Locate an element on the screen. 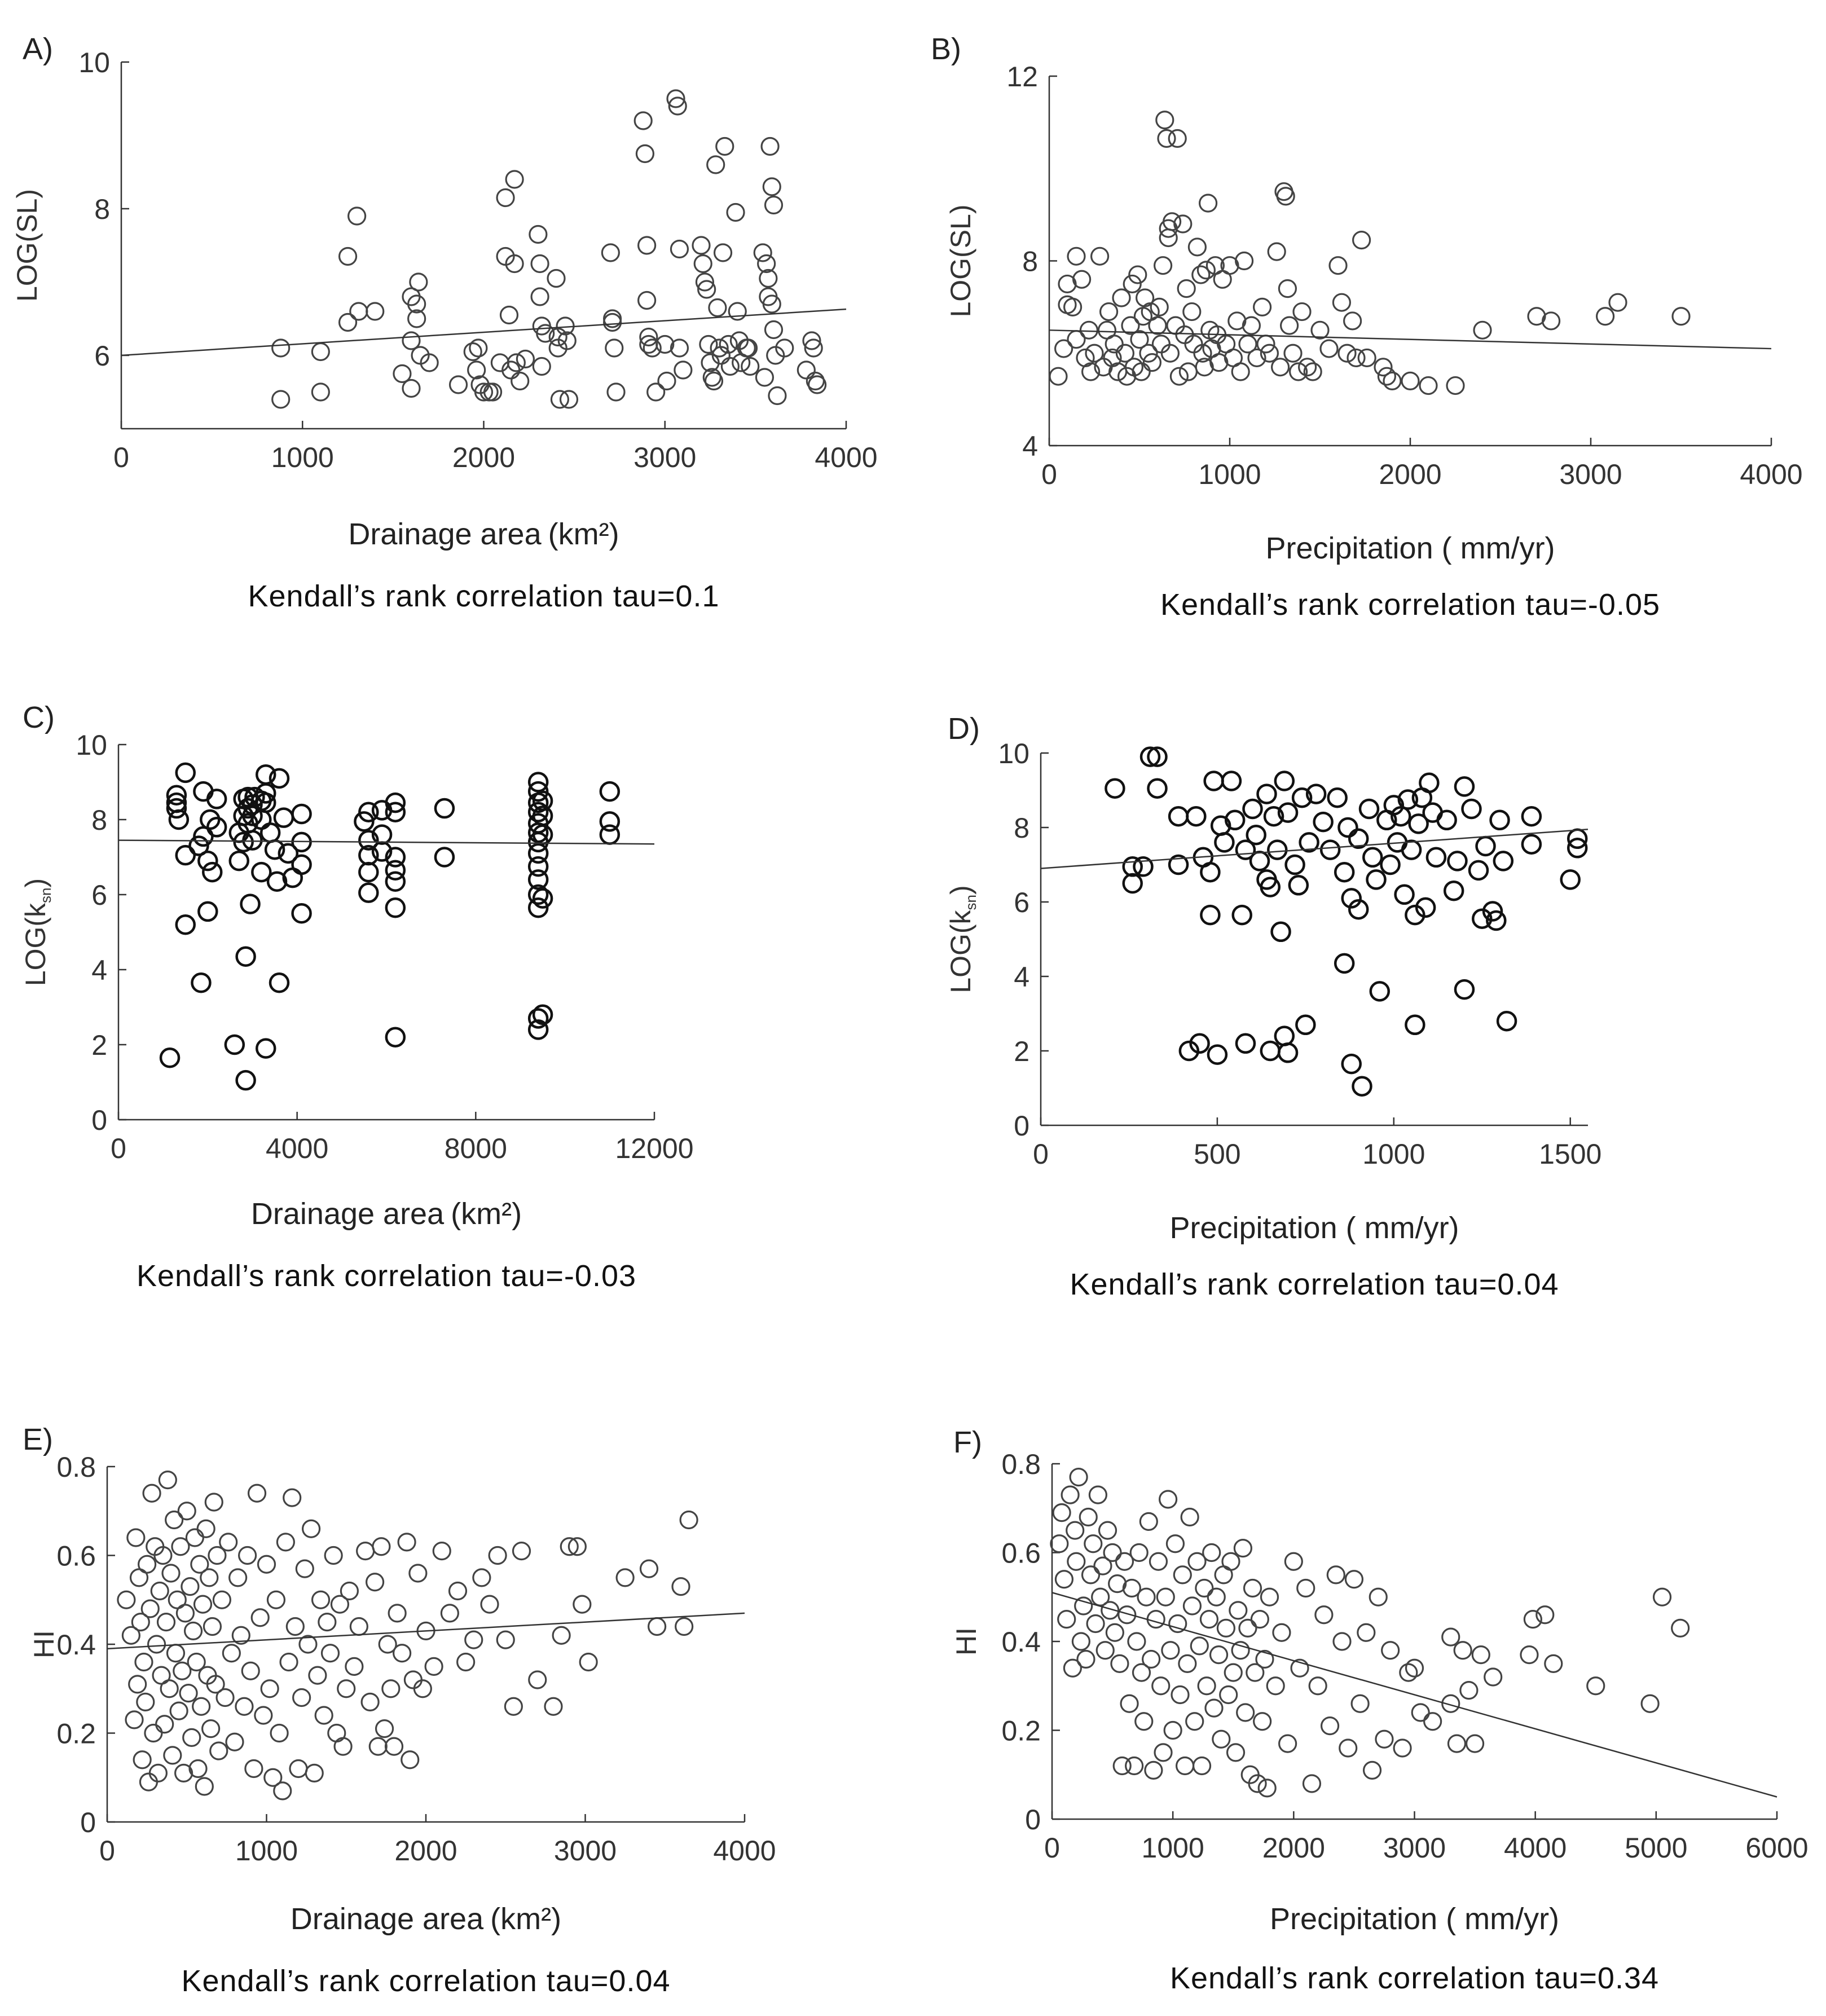 This screenshot has width=1826, height=2016. x-axis-label: Precipitation ( mm/yr) is located at coordinates (1314, 1228).